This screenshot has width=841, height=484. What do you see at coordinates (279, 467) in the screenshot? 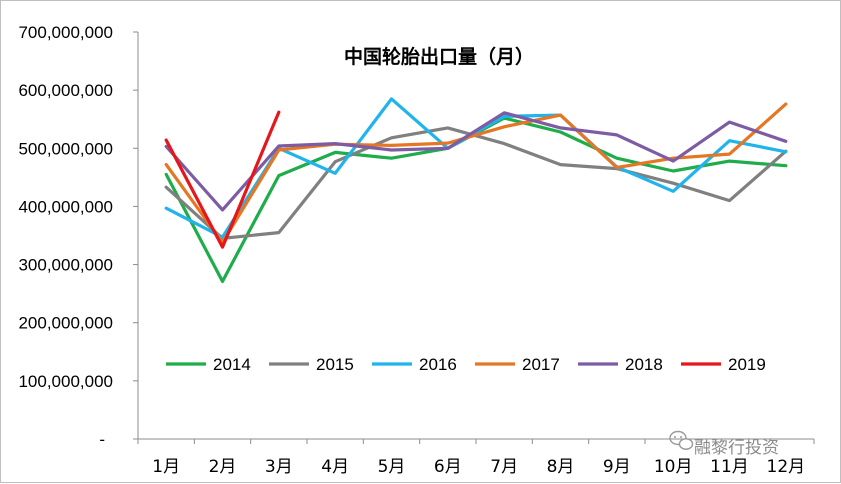
I see `x-tick-label: 3月` at bounding box center [279, 467].